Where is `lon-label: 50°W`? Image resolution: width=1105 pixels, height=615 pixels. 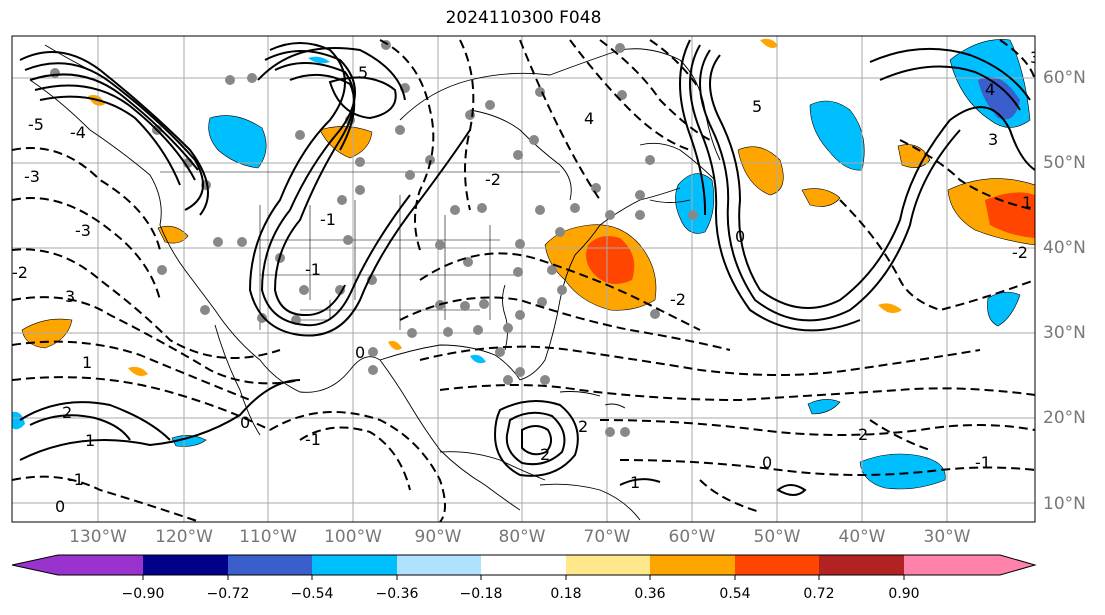
lon-label: 50°W is located at coordinates (777, 537).